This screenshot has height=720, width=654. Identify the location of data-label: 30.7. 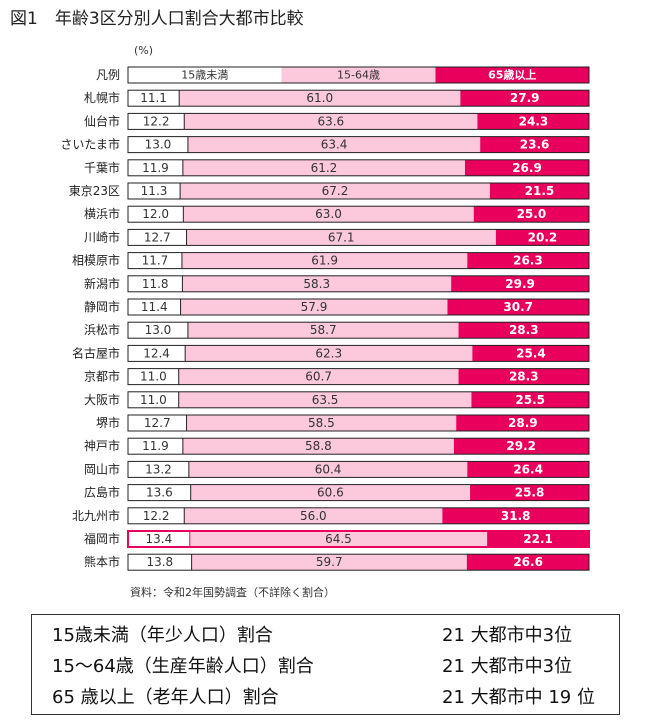
(518, 307).